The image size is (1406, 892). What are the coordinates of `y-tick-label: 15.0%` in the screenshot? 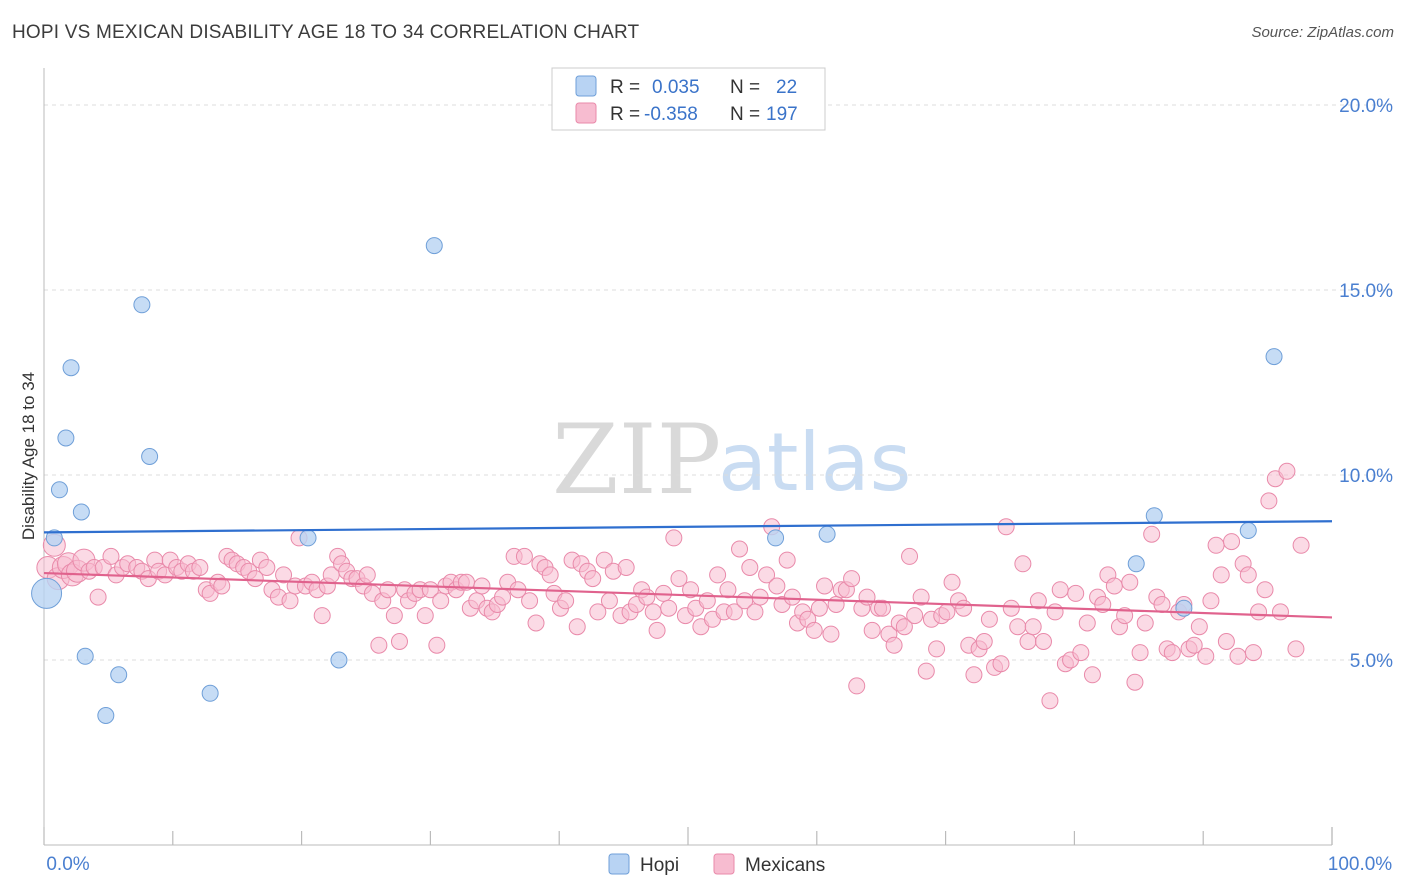 It's located at (1366, 291).